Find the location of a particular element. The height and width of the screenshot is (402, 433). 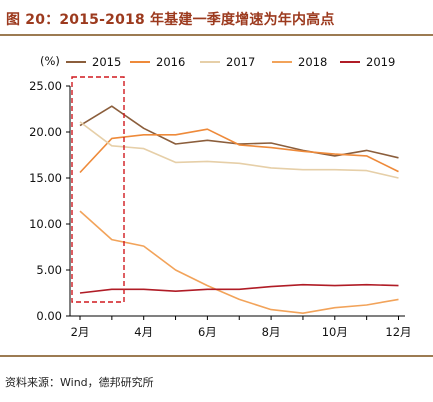

series-line-2016 is located at coordinates (239, 151).